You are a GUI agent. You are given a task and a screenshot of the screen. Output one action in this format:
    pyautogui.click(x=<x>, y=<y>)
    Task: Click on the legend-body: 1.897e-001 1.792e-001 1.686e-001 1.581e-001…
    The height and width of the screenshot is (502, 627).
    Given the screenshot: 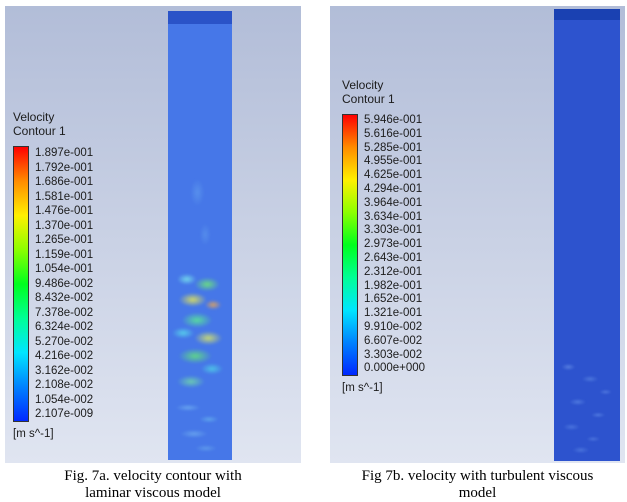 What is the action you would take?
    pyautogui.click(x=53, y=284)
    